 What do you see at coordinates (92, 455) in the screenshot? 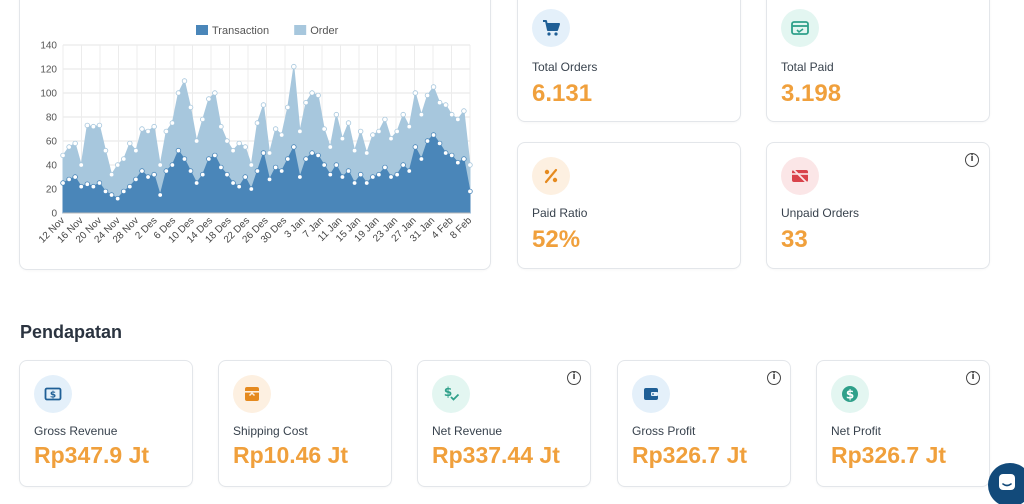
I see `gross-revenue-value: Rp347.9 Jt` at bounding box center [92, 455].